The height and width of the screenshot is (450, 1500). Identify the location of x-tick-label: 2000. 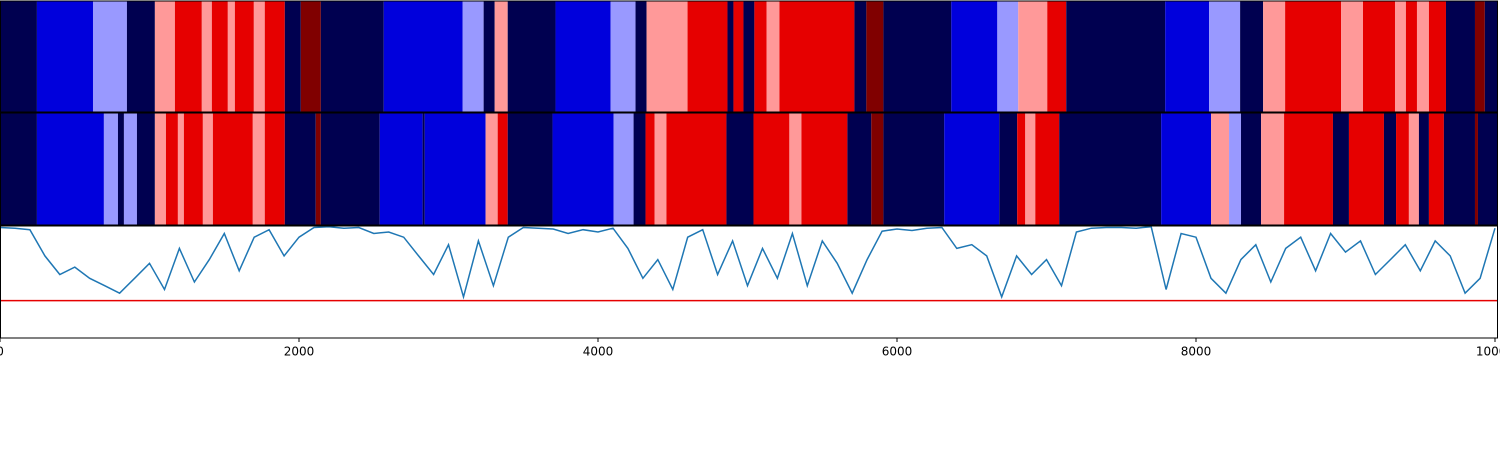
(299, 352).